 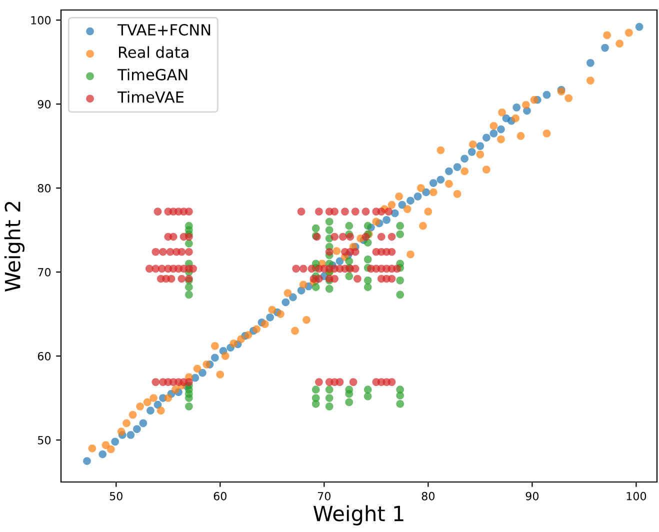 I want to click on y-tick-label: 50, so click(x=44, y=440).